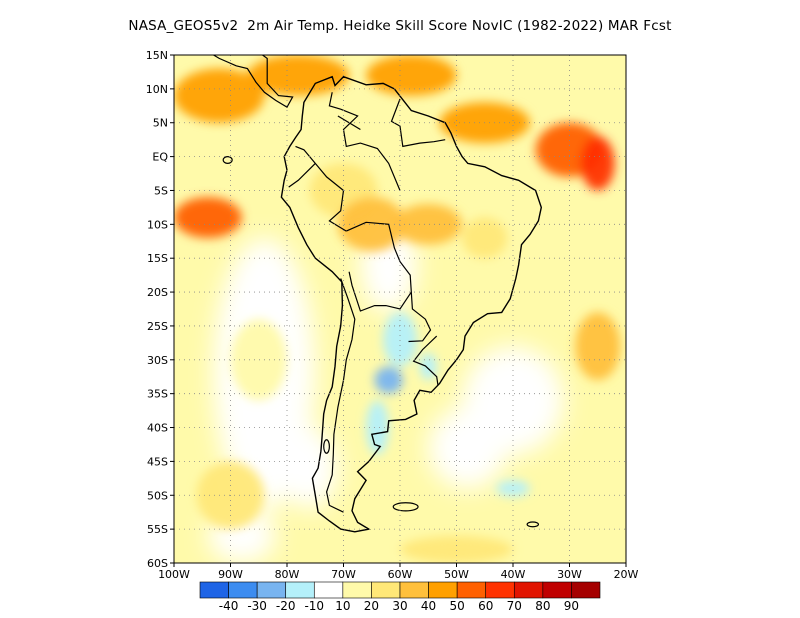  What do you see at coordinates (309, 468) in the screenshot?
I see `neutral-zone` at bounding box center [309, 468].